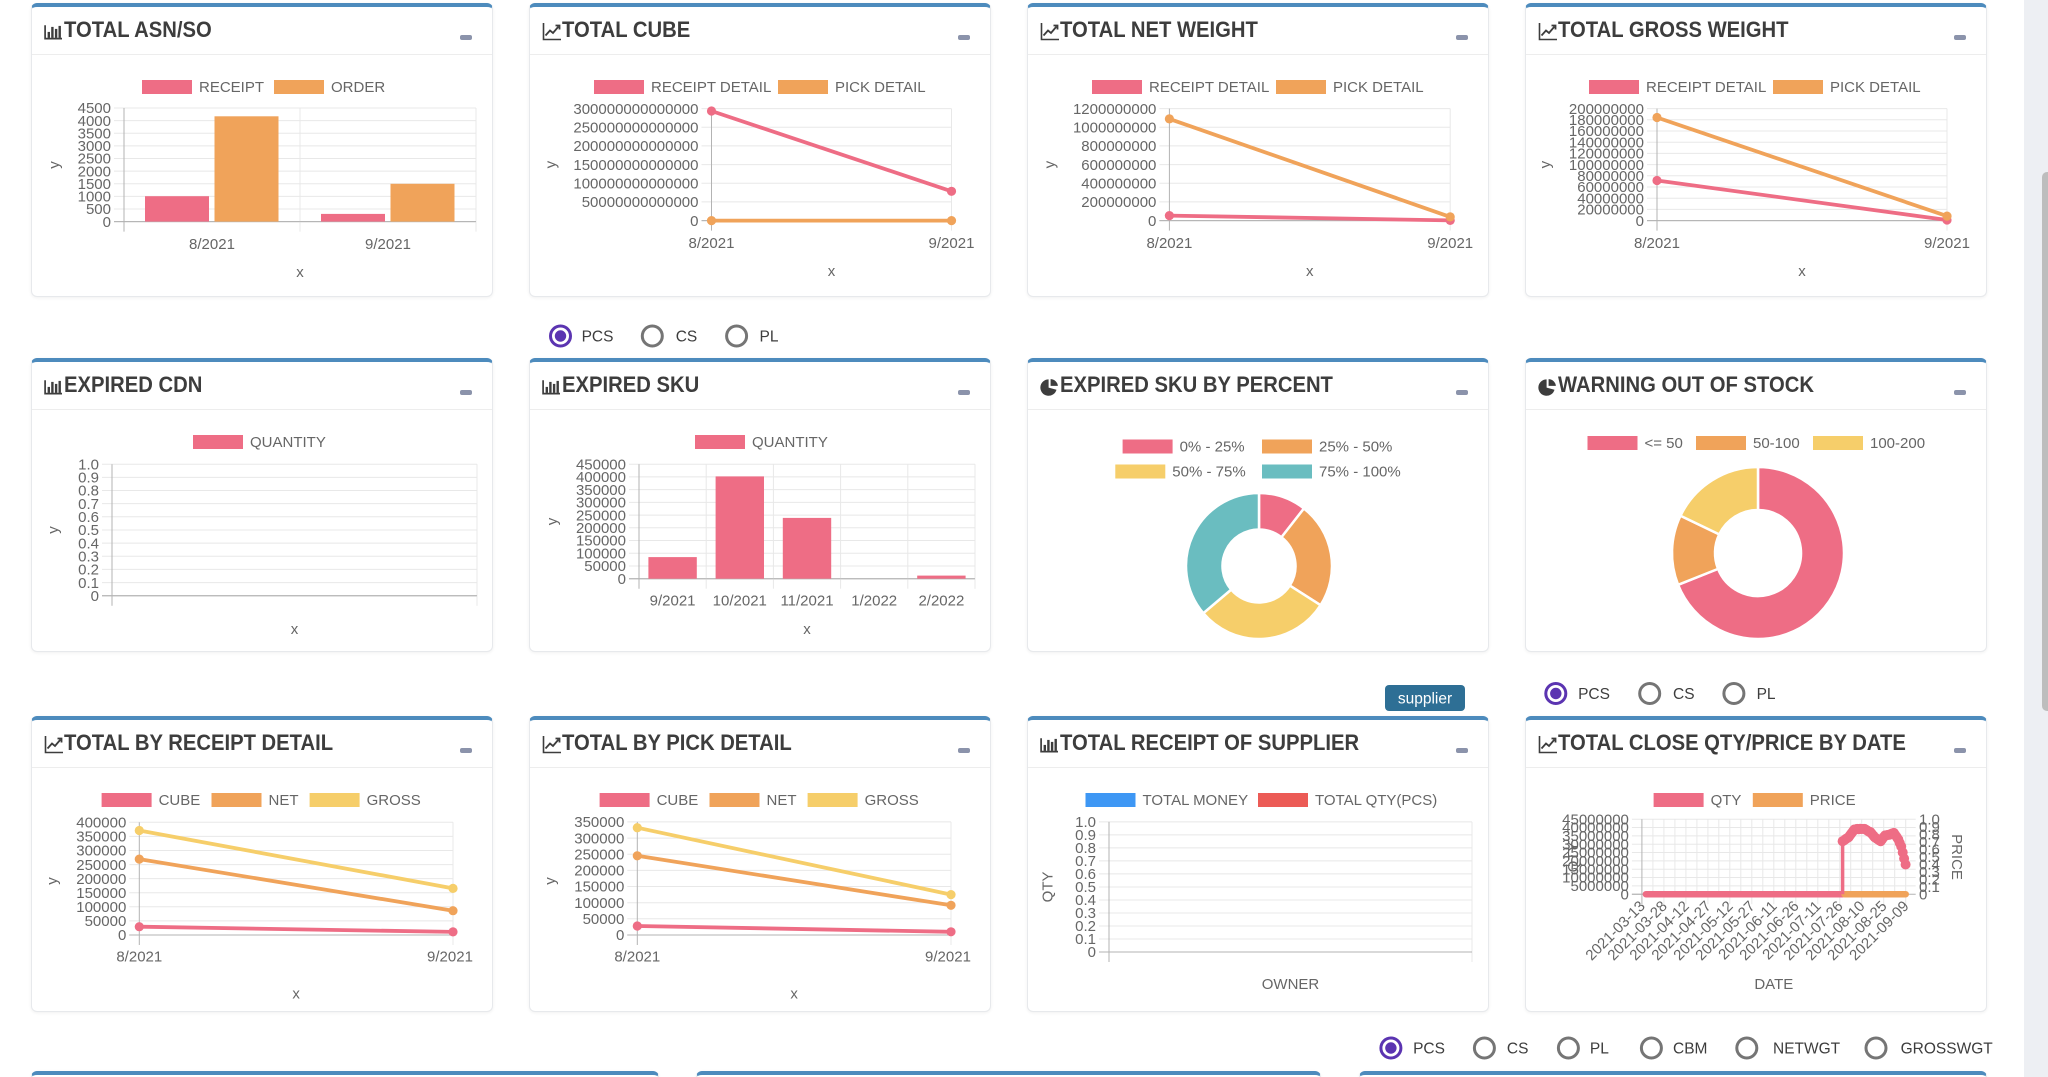 The image size is (2048, 1077). What do you see at coordinates (640, 202) in the screenshot?
I see `svg-text: 50000000000000` at bounding box center [640, 202].